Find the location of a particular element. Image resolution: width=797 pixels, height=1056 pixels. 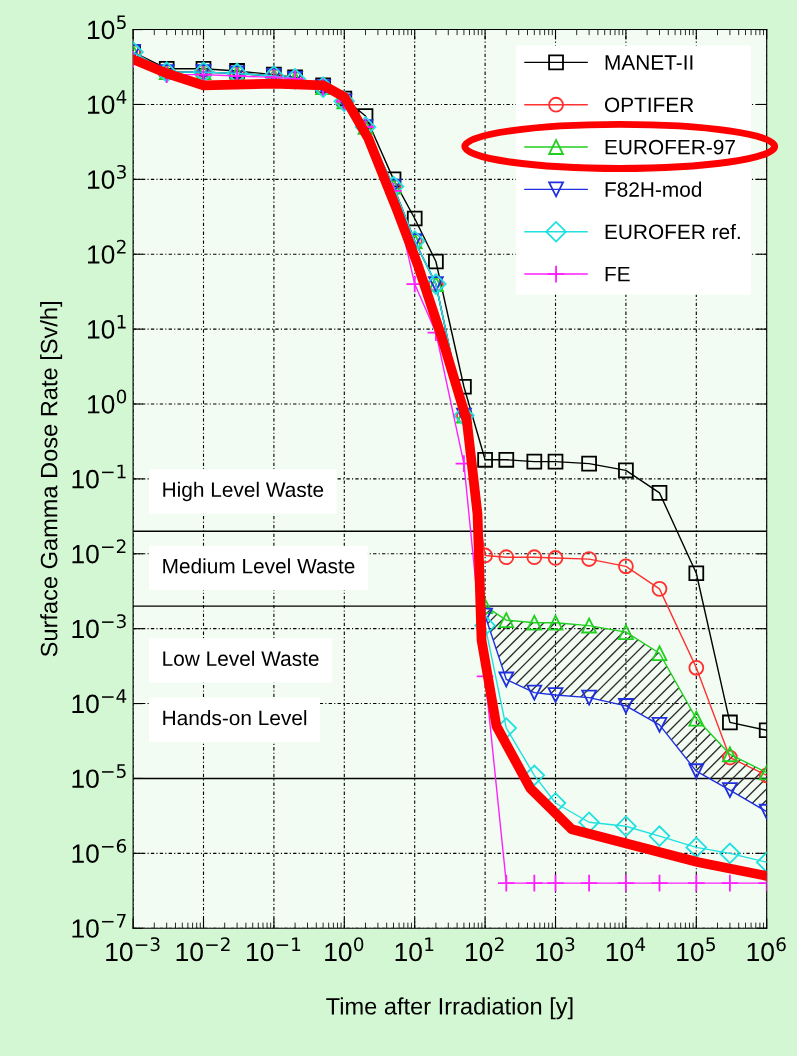

x-tick-label: 10$^{2}$ is located at coordinates (485, 949).